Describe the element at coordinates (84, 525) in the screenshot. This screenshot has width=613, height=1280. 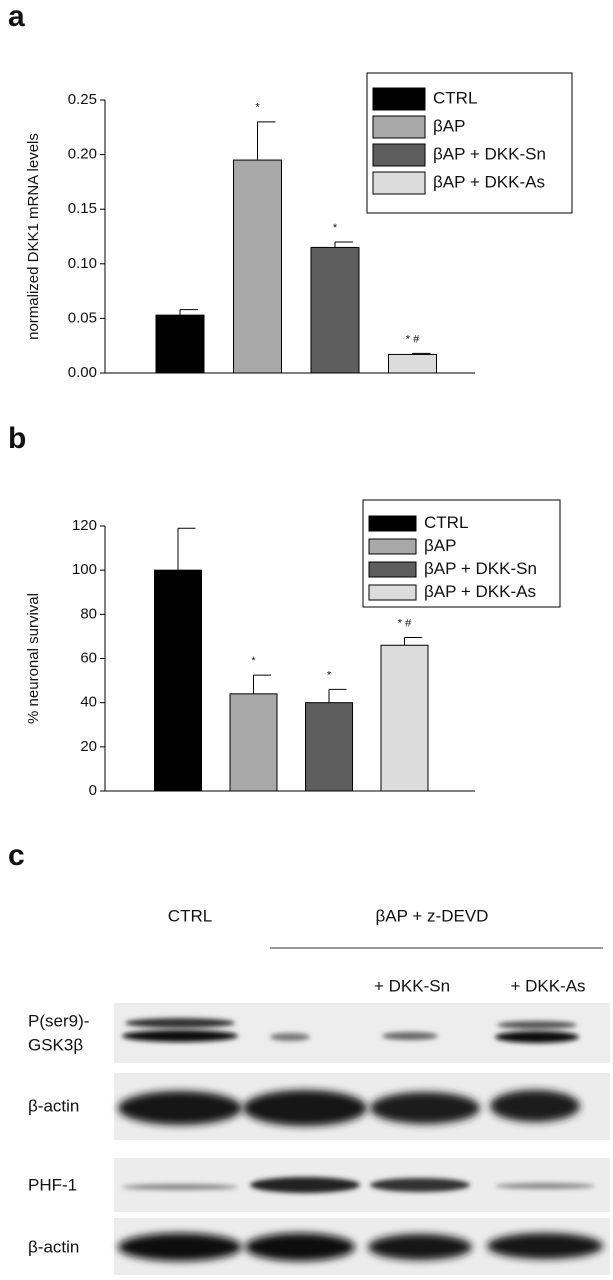
I see `y-tick-label: 120` at that location.